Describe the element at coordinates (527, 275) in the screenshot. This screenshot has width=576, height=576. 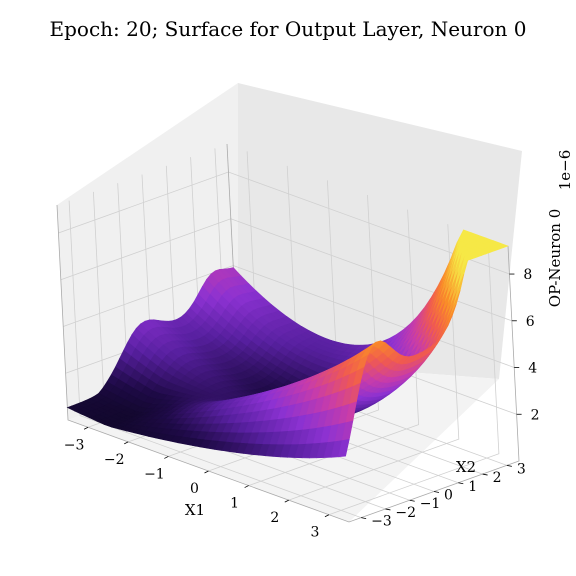
I see `z-tick-label: 8` at that location.